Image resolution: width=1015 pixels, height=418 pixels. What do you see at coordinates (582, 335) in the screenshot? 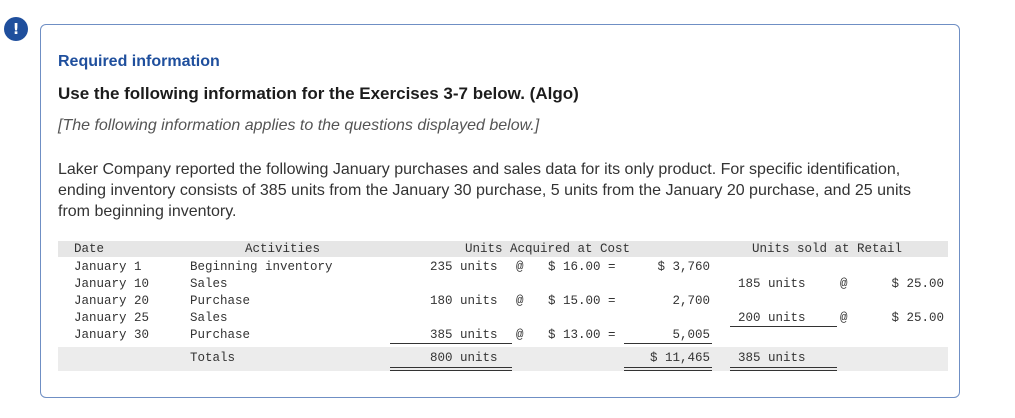
I see `cell-unit-cost: $ 13.00 =` at bounding box center [582, 335].